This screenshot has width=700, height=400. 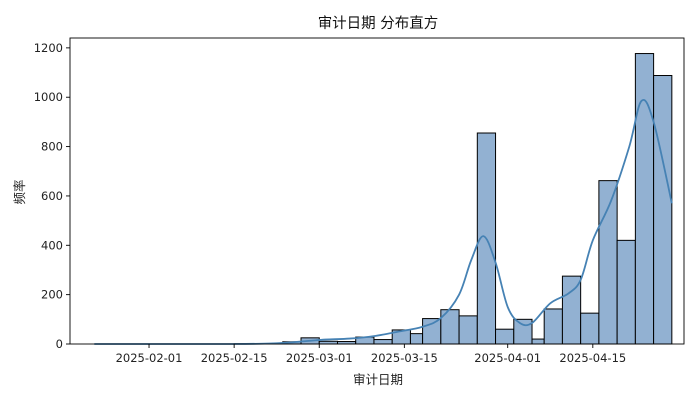 I want to click on x-tick-label: 2025-03-01, so click(x=319, y=358).